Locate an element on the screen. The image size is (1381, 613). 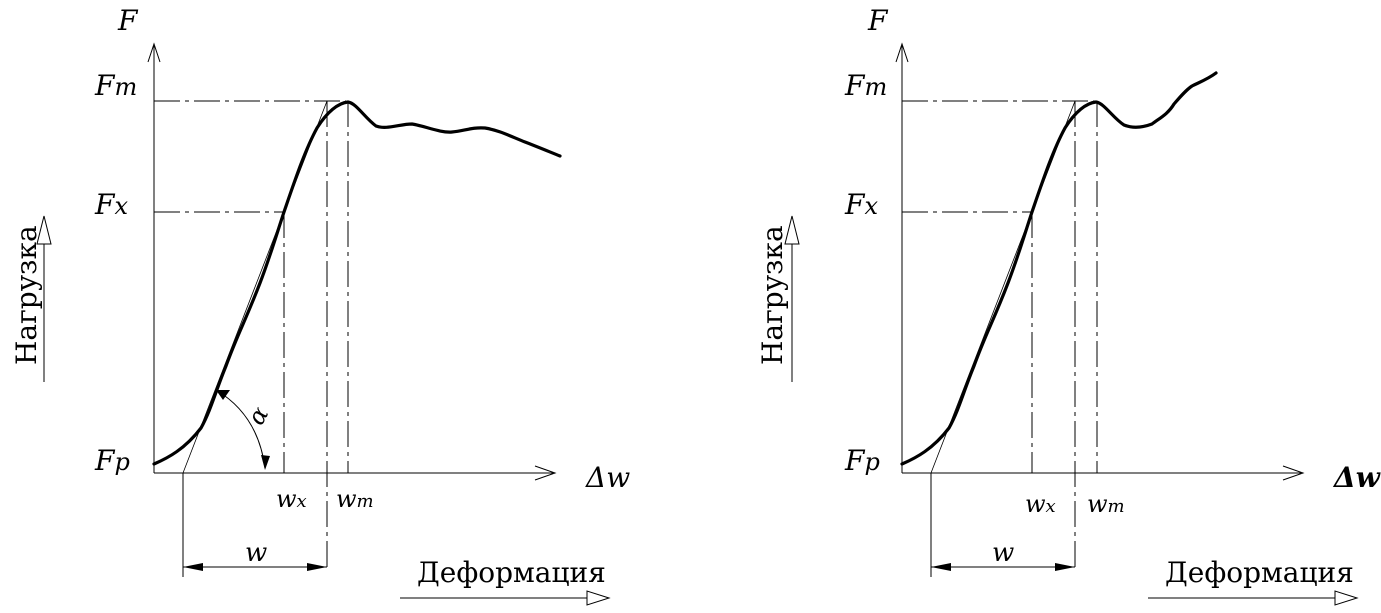
load-deformation-curve is located at coordinates (1059, 268).